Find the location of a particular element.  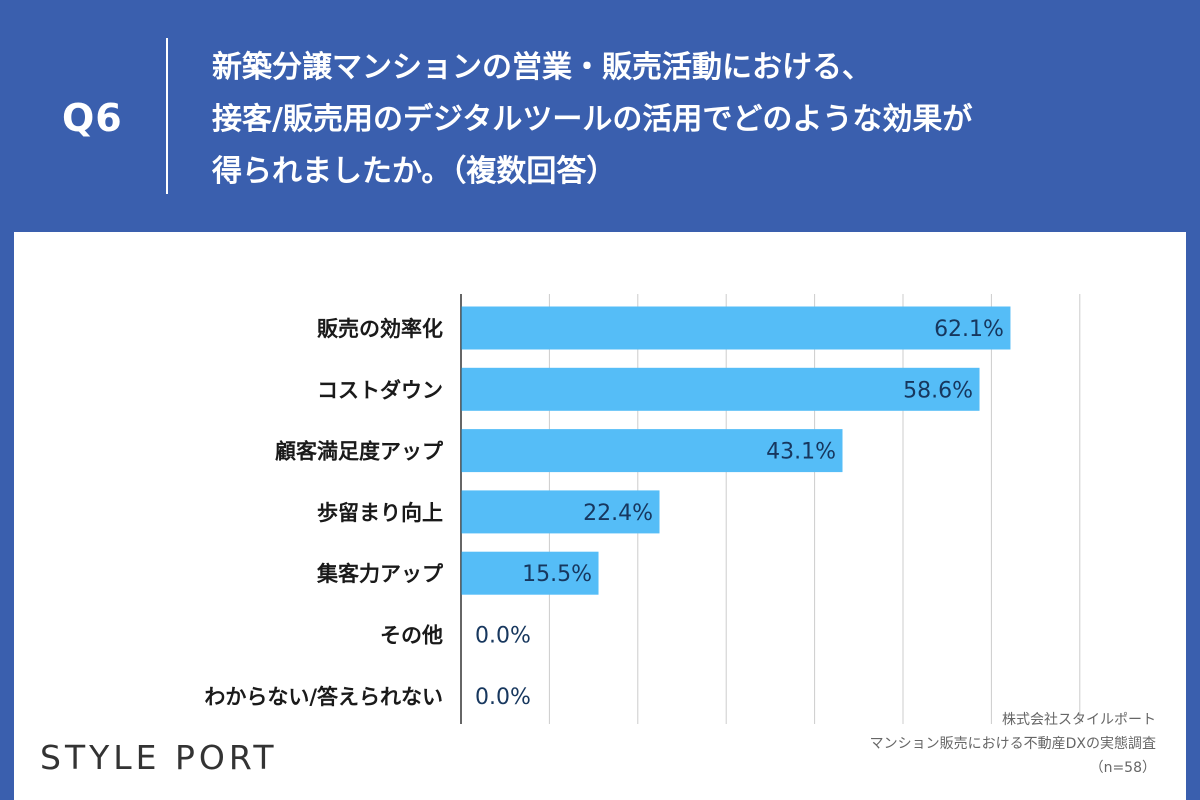

value-label: 58.6% is located at coordinates (938, 390).